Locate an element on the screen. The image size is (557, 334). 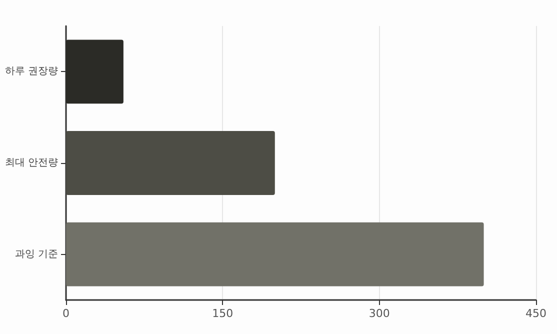
x-tick-label: 300 is located at coordinates (379, 313).